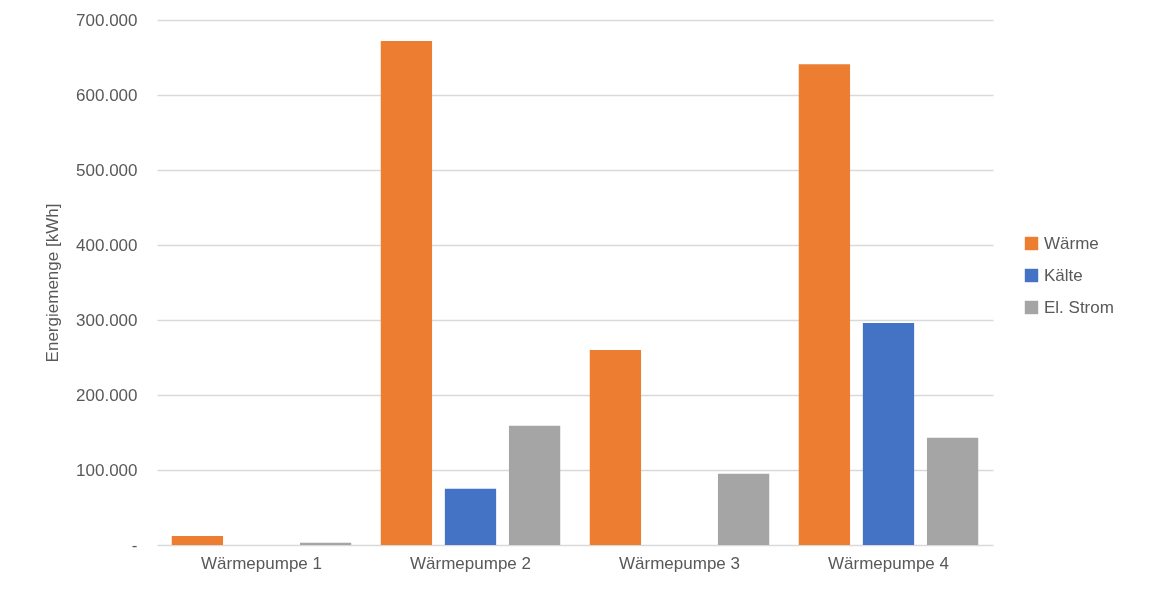  What do you see at coordinates (679, 563) in the screenshot?
I see `x-tick-label: Wärmepumpe 3` at bounding box center [679, 563].